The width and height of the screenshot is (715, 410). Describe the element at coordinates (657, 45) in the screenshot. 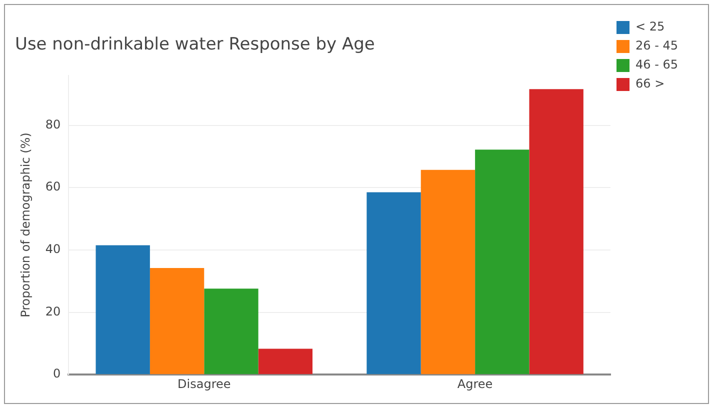

I see `legend-label: 26 - 45` at that location.